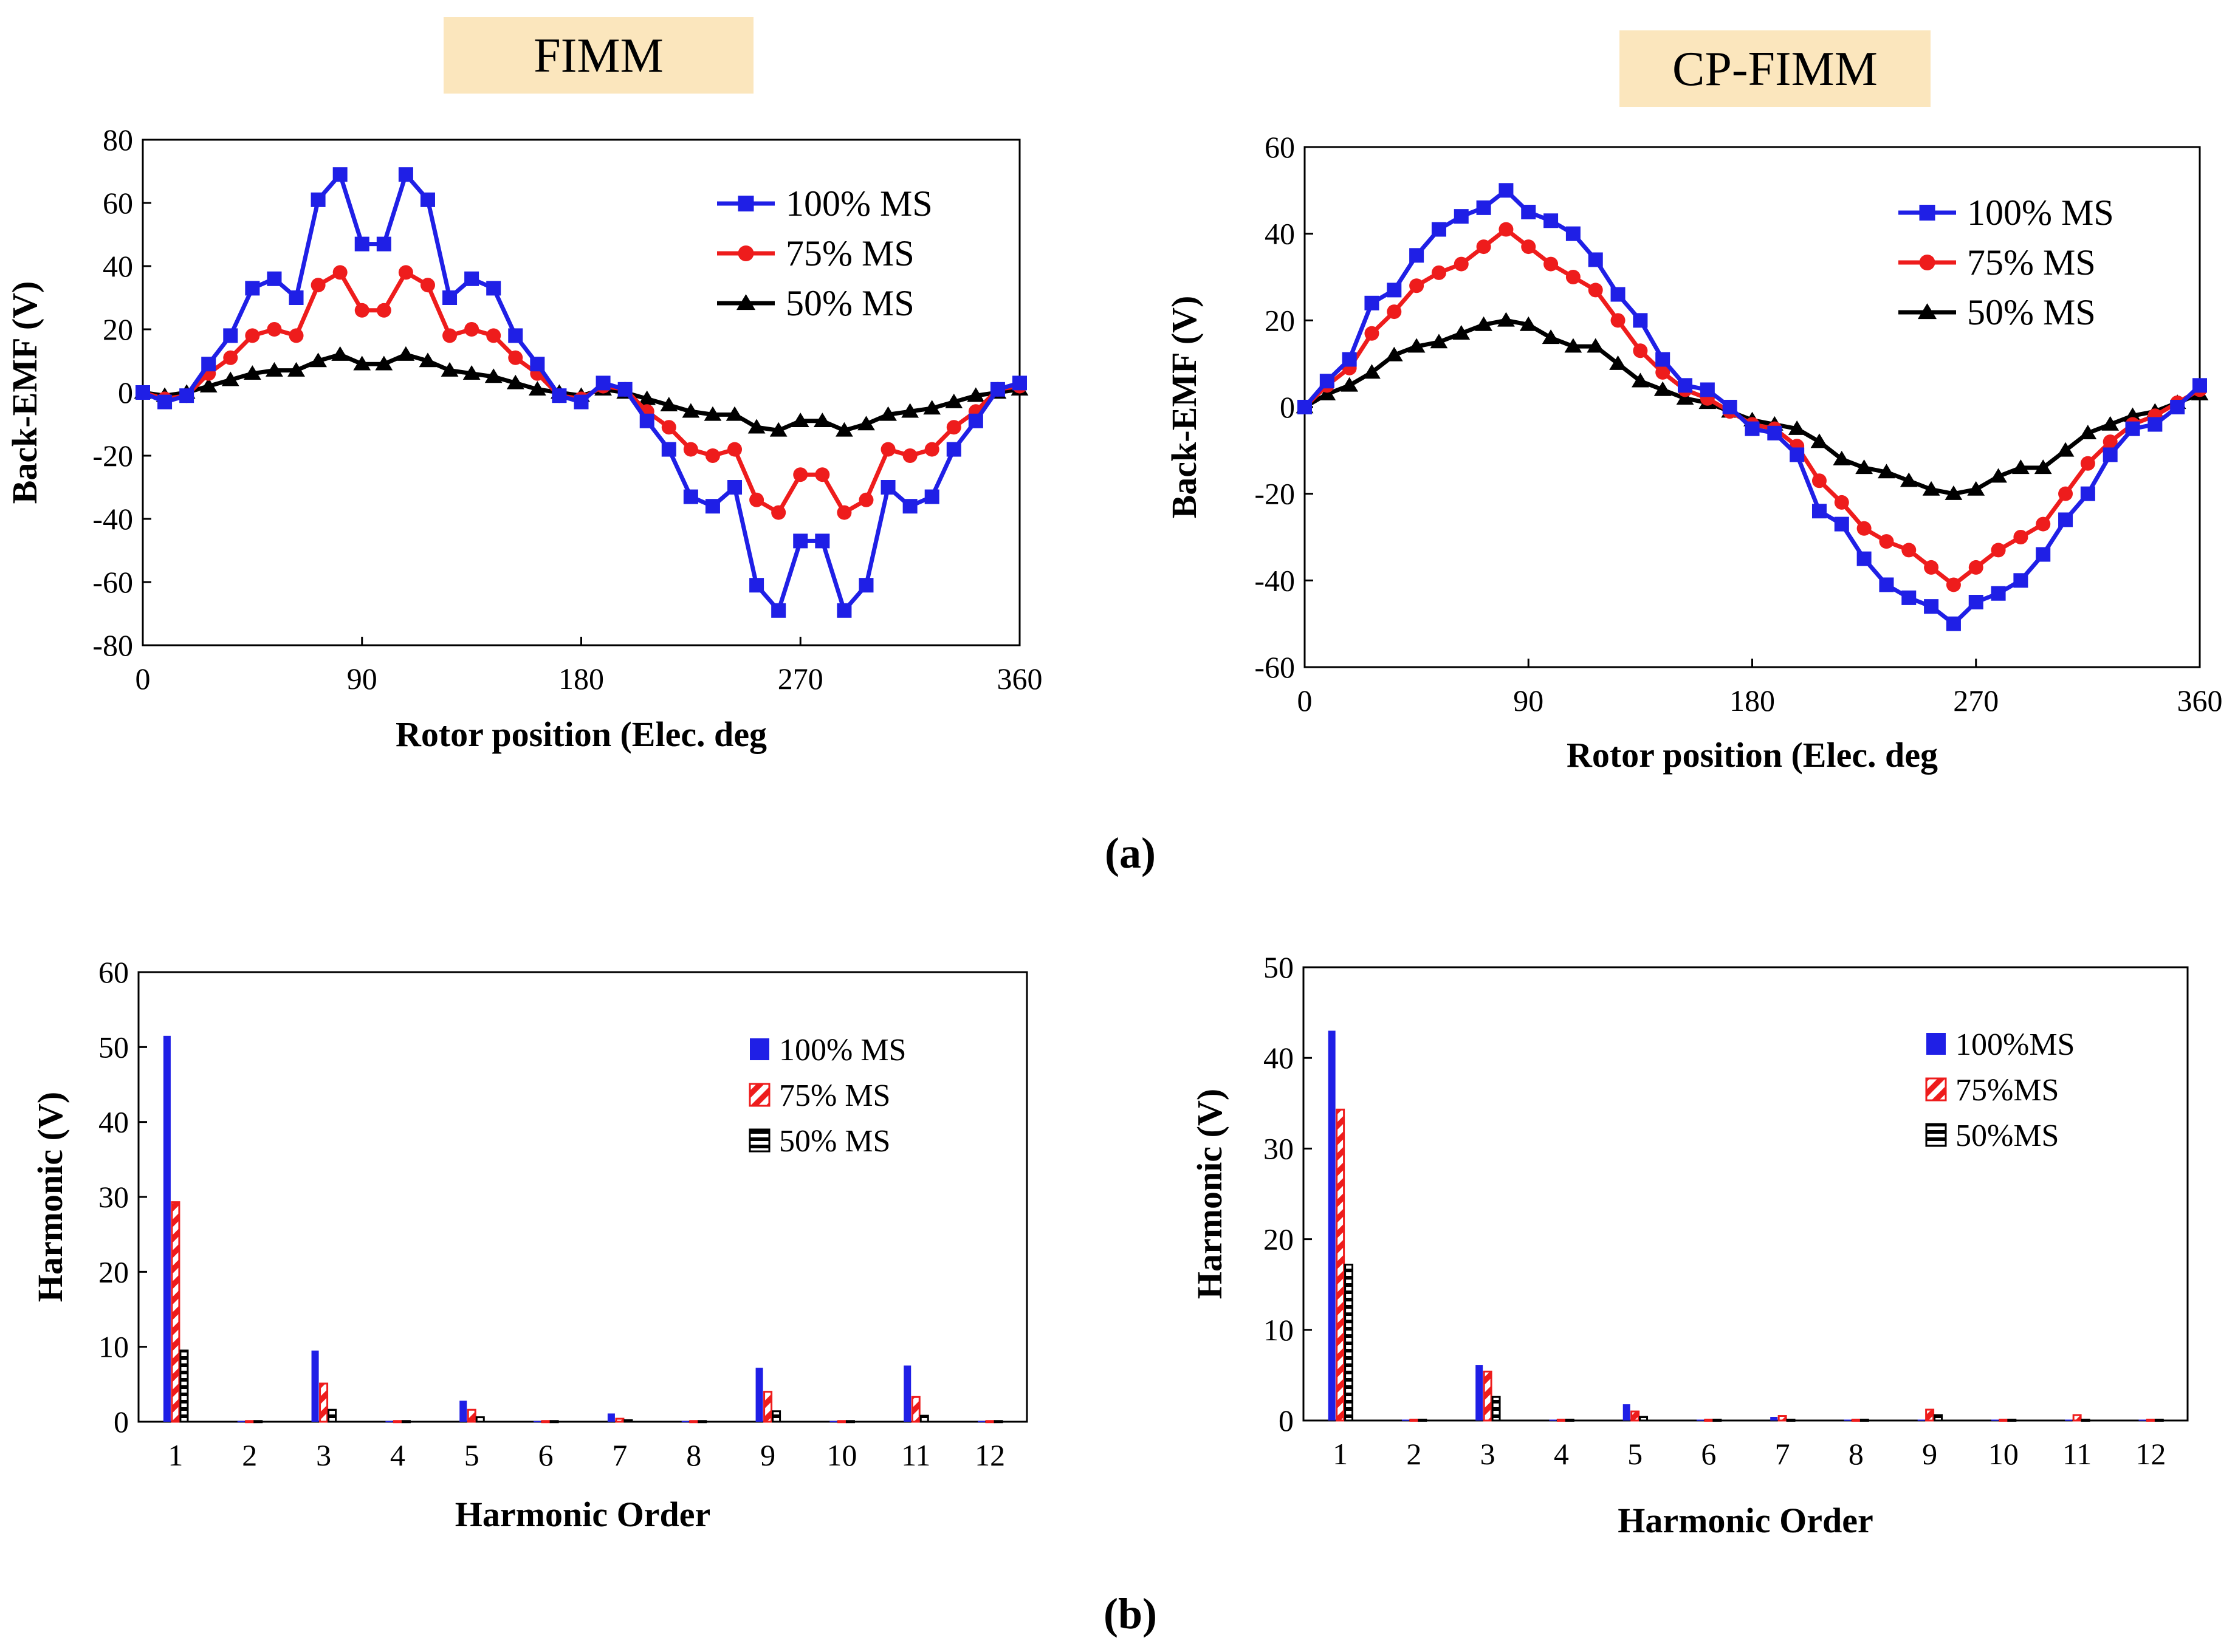 The image size is (2235, 1652). Describe the element at coordinates (1274, 494) in the screenshot. I see `y-tick-label: -20` at that location.